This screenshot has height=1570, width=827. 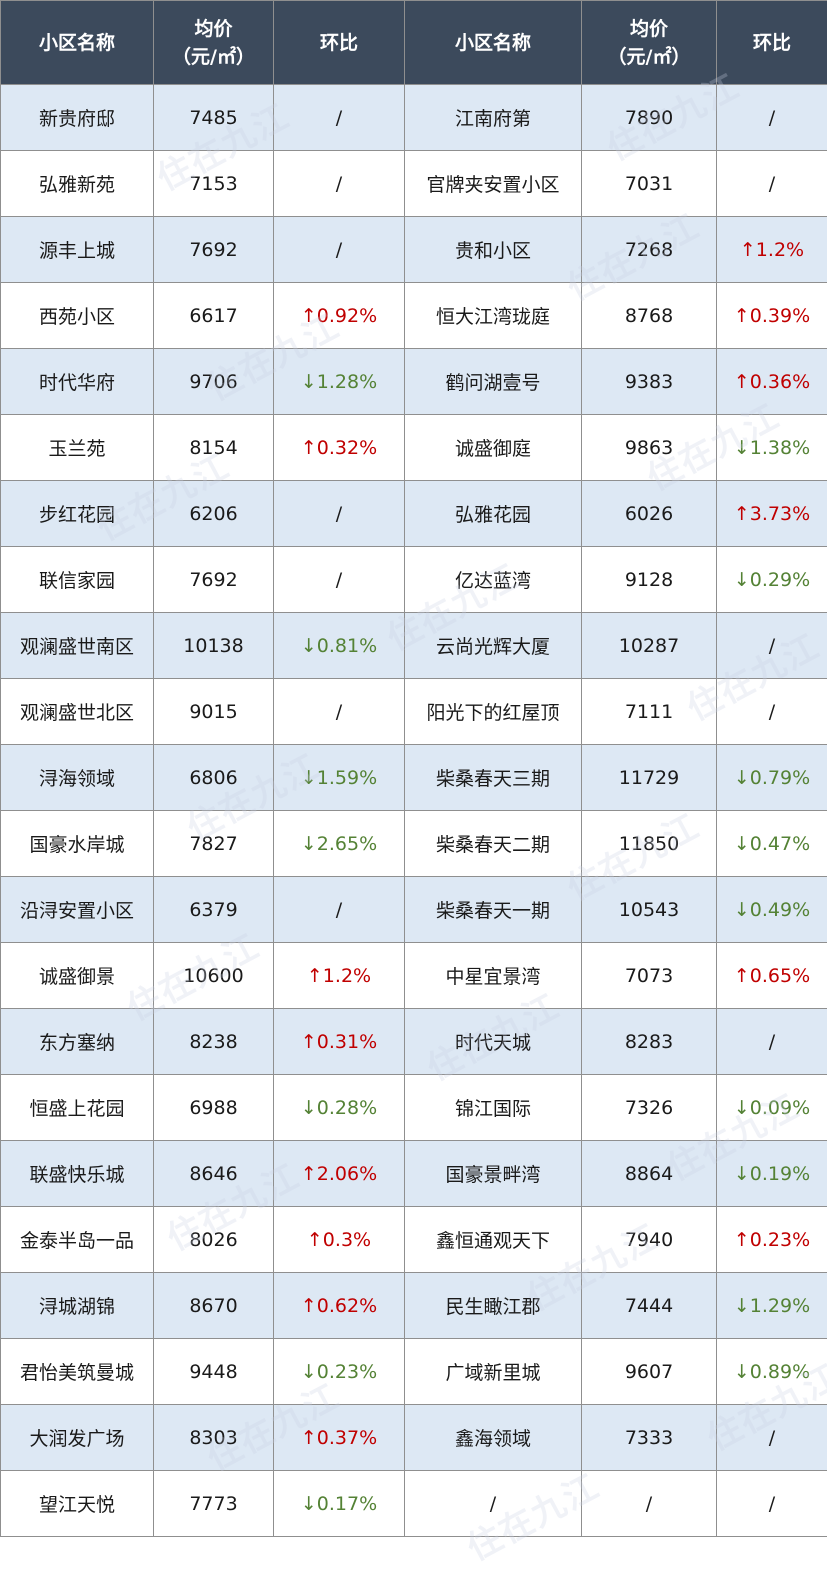 What do you see at coordinates (649, 1174) in the screenshot?
I see `avg-price-cell: 8864` at bounding box center [649, 1174].